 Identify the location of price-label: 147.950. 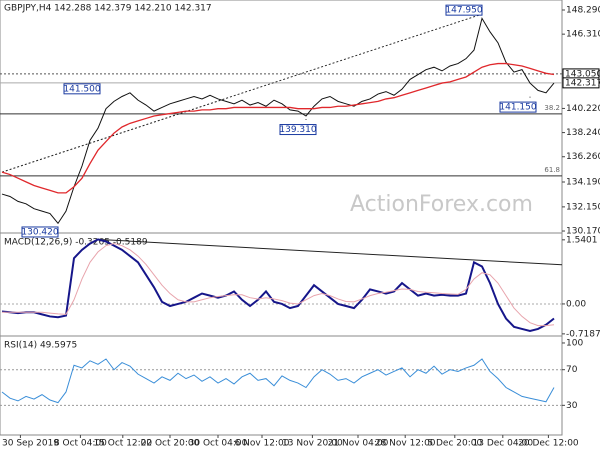
(463, 11).